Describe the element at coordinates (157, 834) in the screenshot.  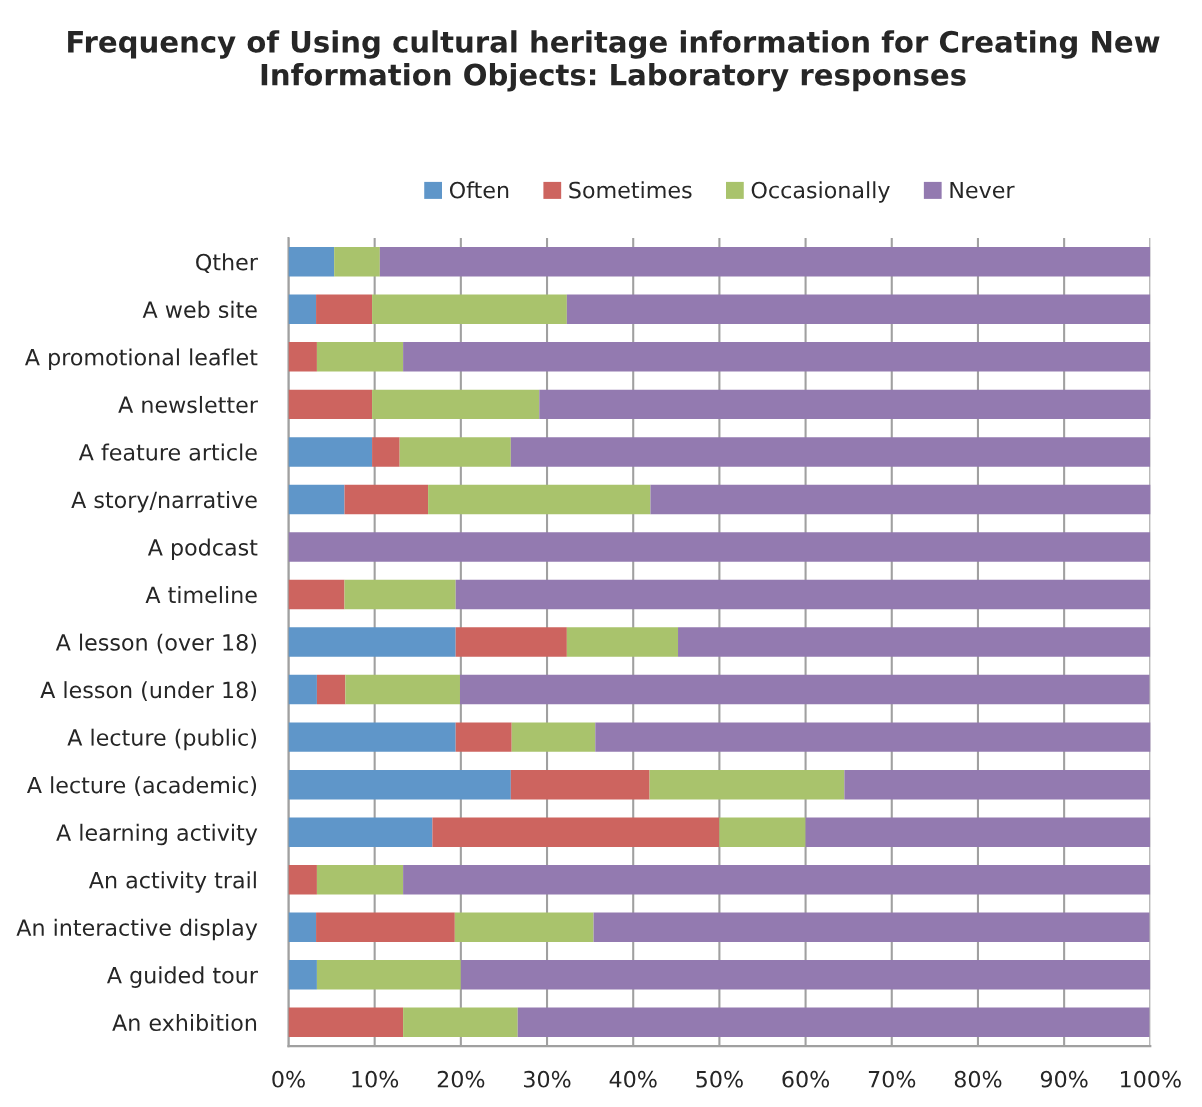
I see `y-tick-label: A learning activity` at that location.